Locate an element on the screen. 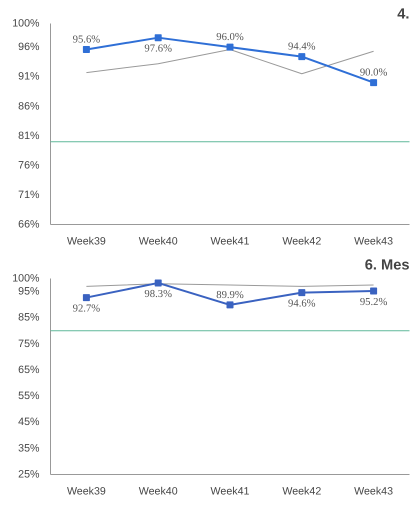  data-label: 95.6% is located at coordinates (86, 40).